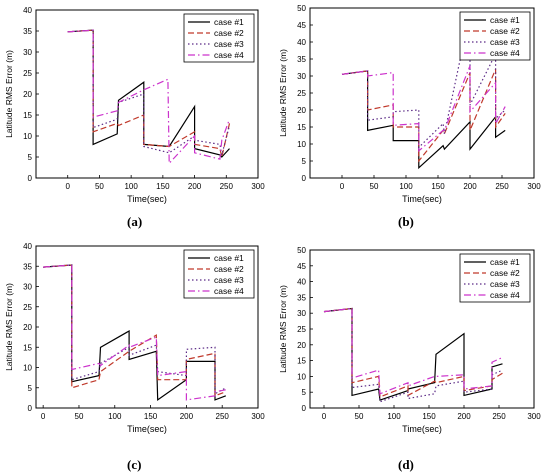  I want to click on y-axis-label-b: Latitude RMS Error (m), so click(283, 93).